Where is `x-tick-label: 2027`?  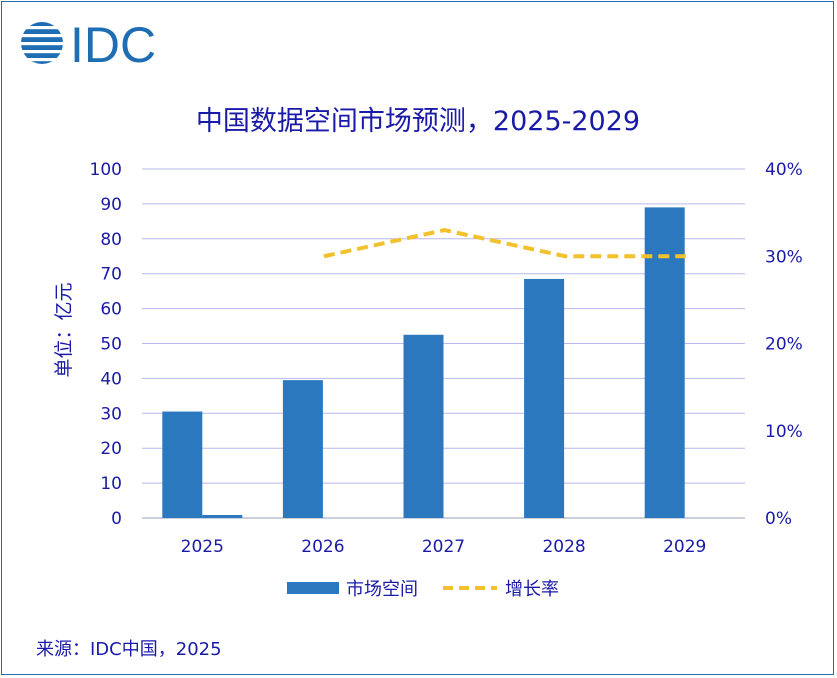 x-tick-label: 2027 is located at coordinates (443, 547).